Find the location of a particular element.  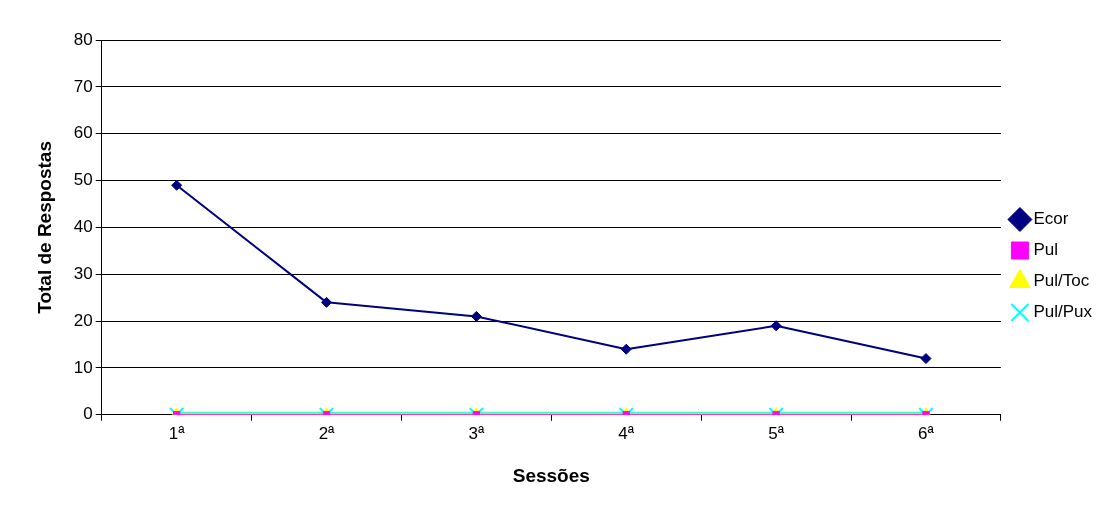

x-tick-label: 5ª is located at coordinates (776, 433).